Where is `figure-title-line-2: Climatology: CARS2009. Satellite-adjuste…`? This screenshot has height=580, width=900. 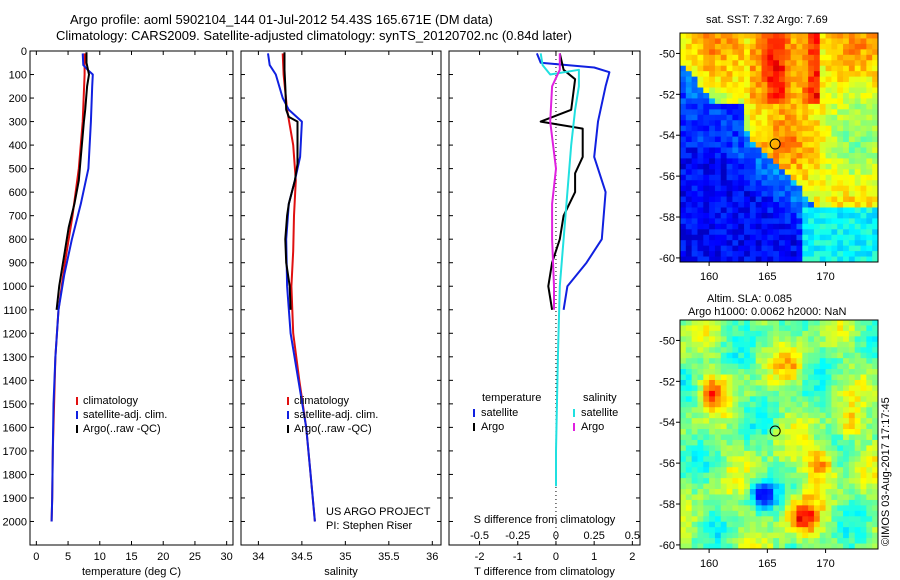
figure-title-line-2: Climatology: CARS2009. Satellite-adjuste… is located at coordinates (314, 35).